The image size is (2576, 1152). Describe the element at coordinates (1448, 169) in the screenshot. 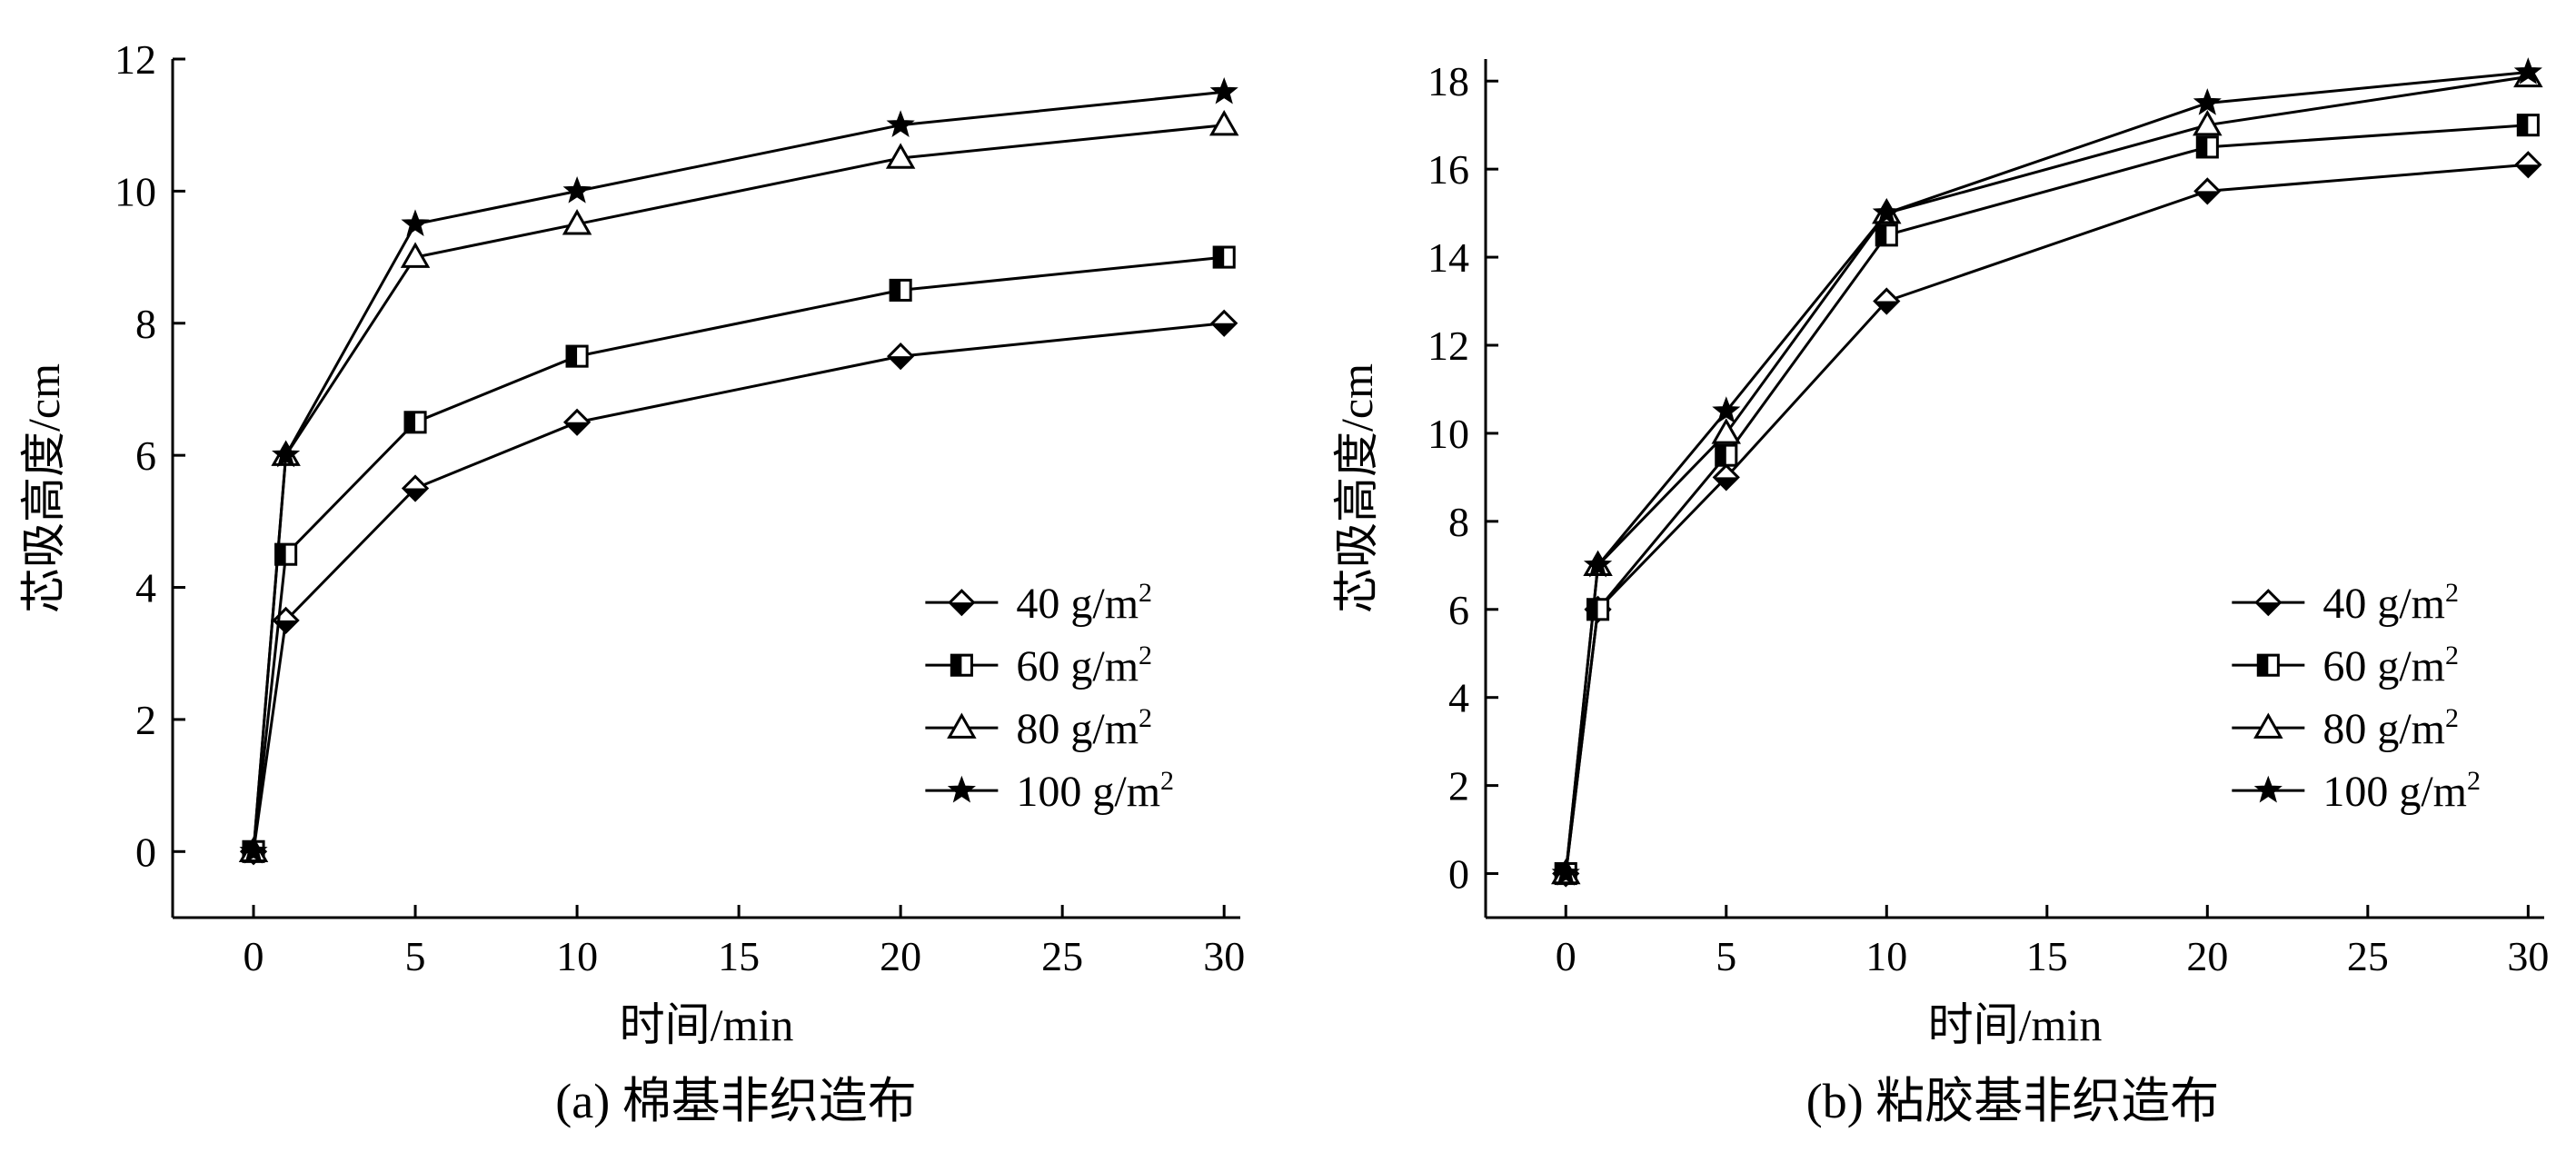

I see `y-tick-label: 16` at that location.